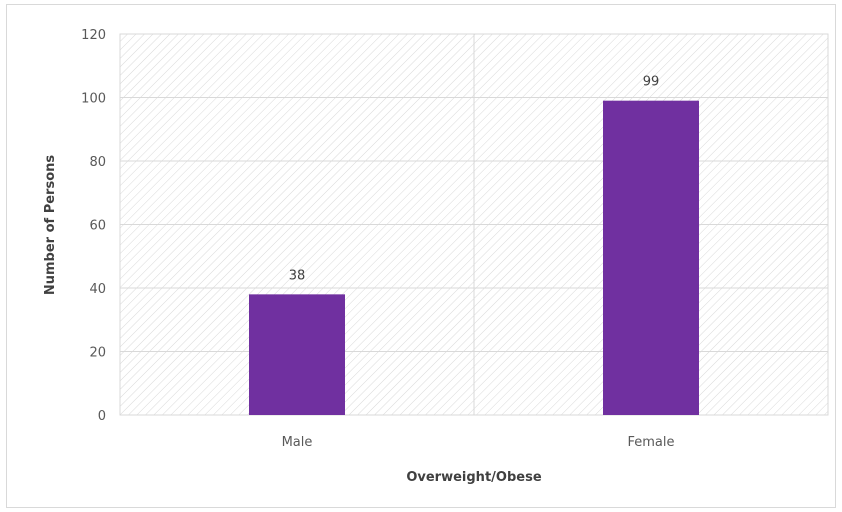  I want to click on y-axis-title: Number of Persons, so click(50, 225).